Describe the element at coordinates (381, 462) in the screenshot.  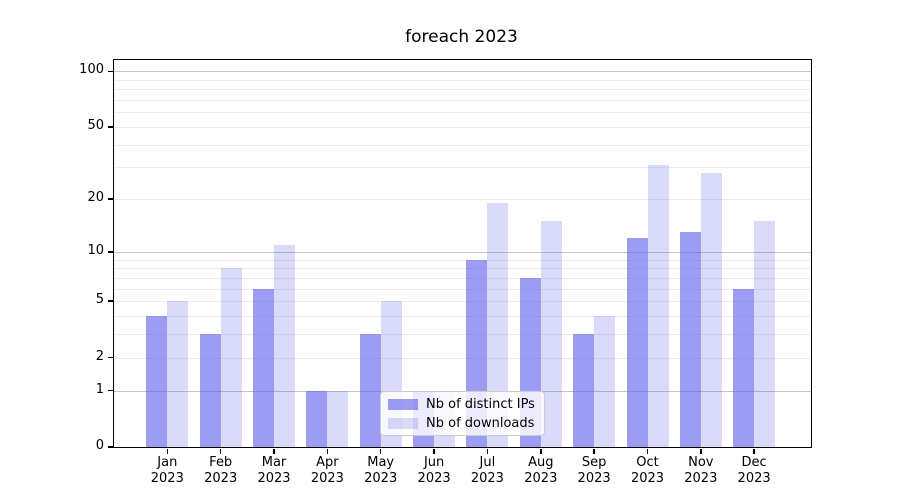
I see `x-tick-label-line: May` at that location.